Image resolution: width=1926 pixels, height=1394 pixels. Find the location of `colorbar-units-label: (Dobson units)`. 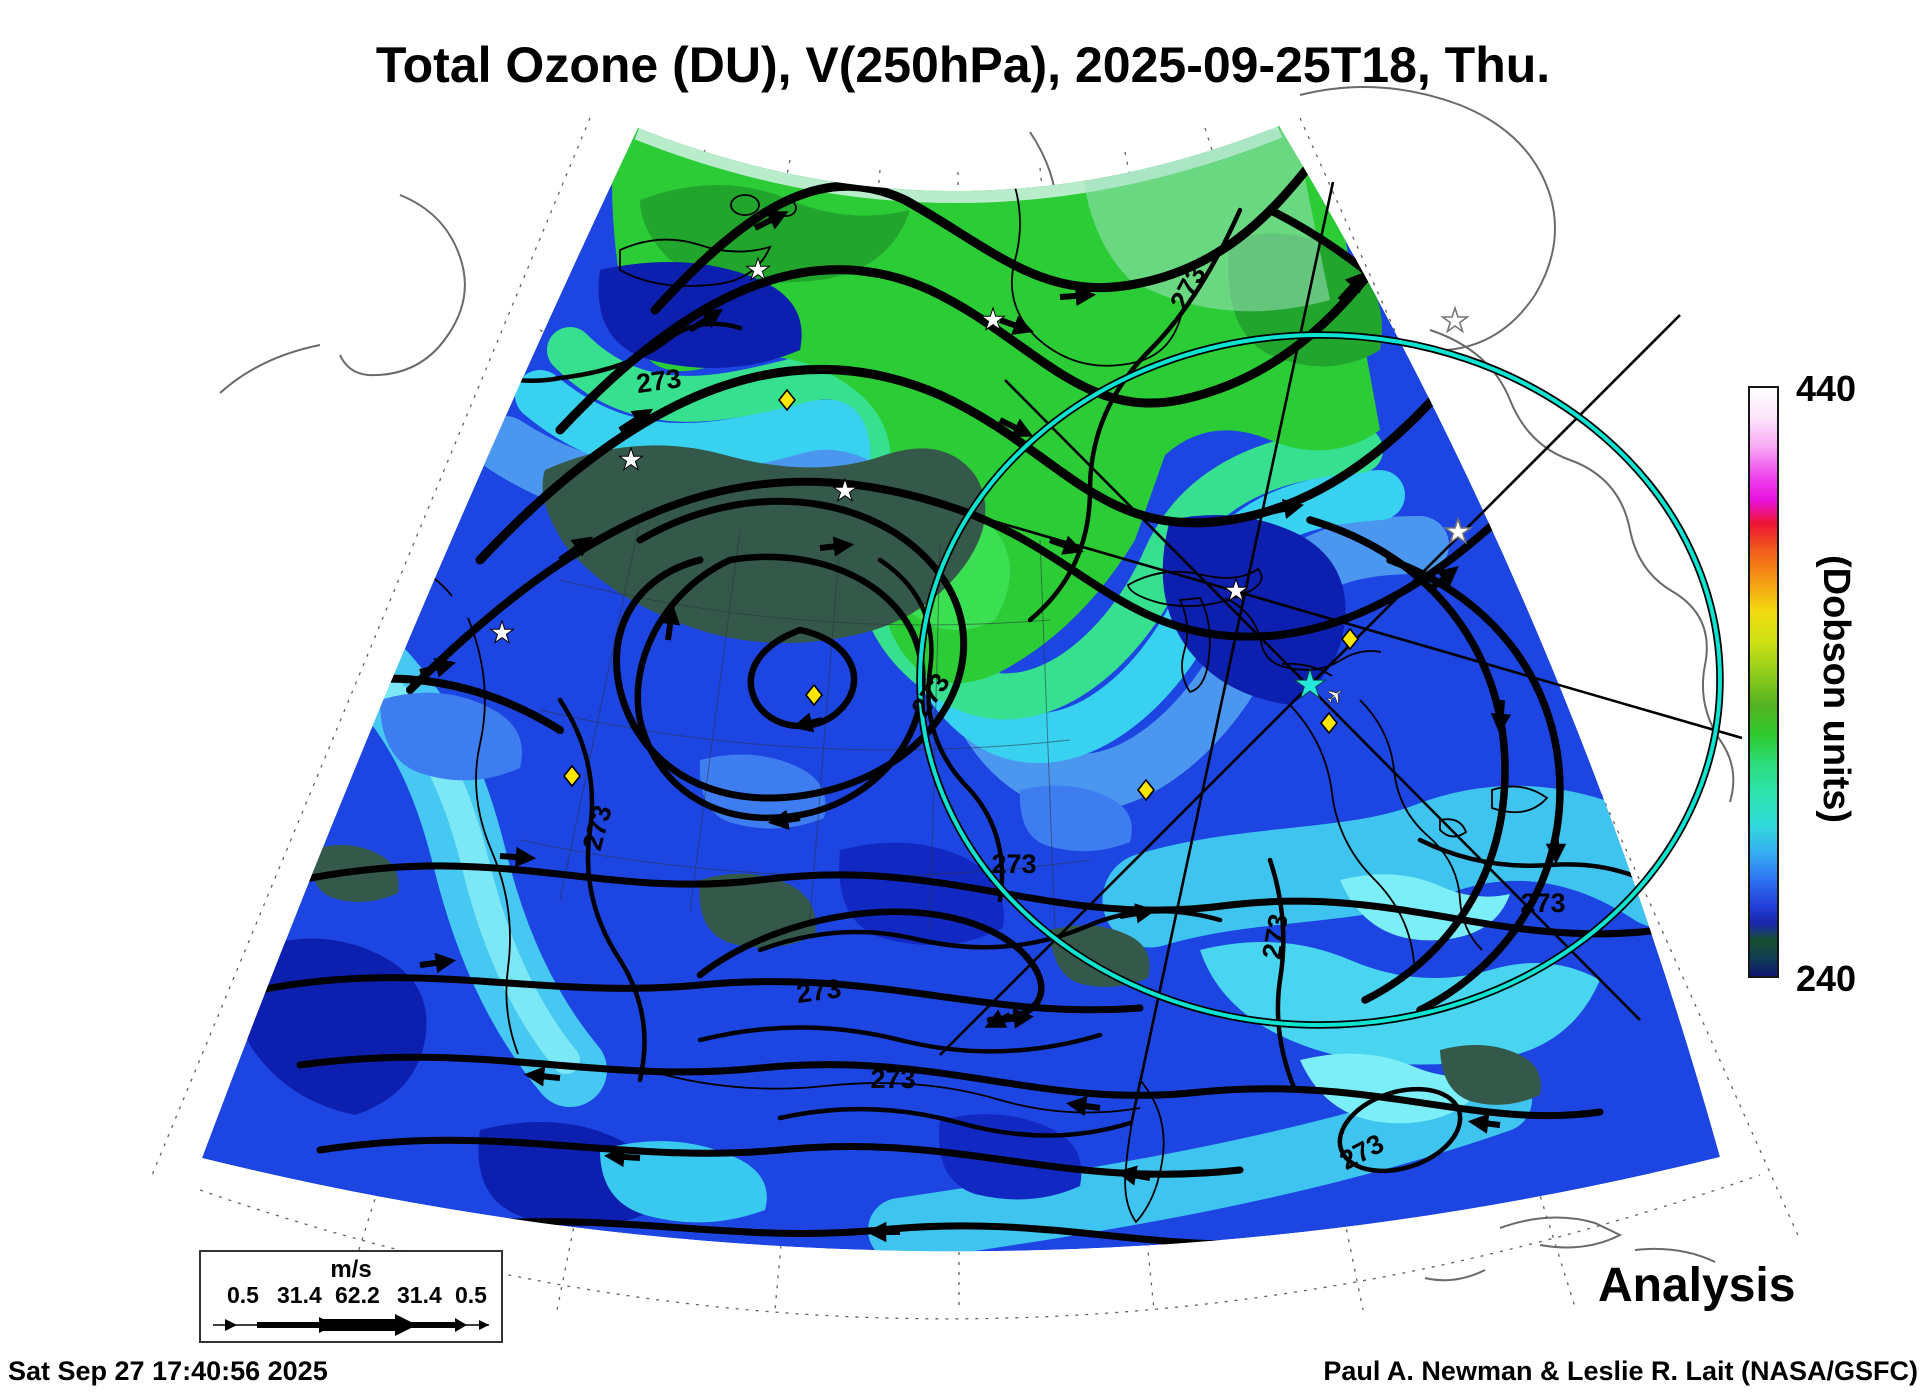

colorbar-units-label: (Dobson units) is located at coordinates (1836, 689).